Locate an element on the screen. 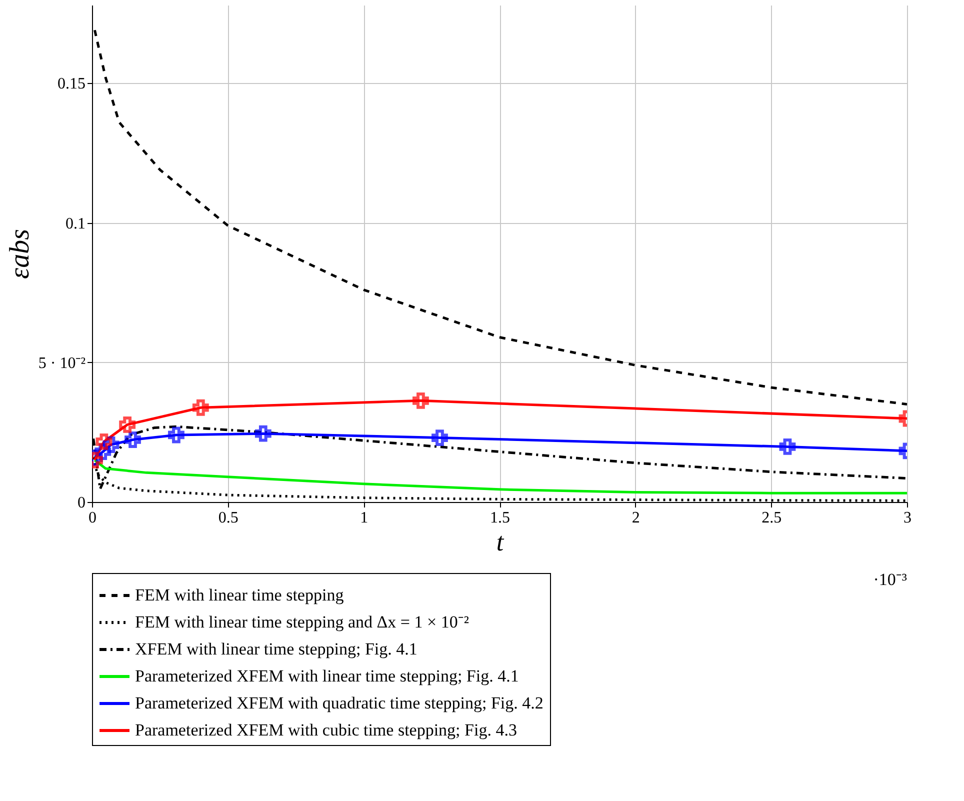 The image size is (964, 801). x-tick-label: 1 is located at coordinates (364, 518).